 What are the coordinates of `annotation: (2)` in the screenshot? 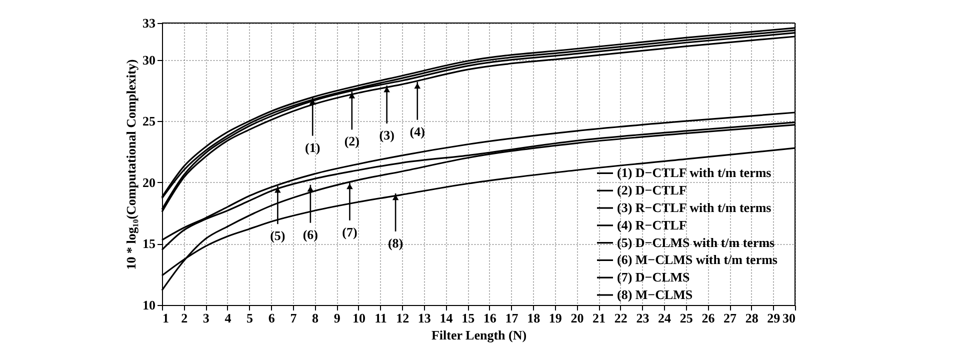 It's located at (352, 141).